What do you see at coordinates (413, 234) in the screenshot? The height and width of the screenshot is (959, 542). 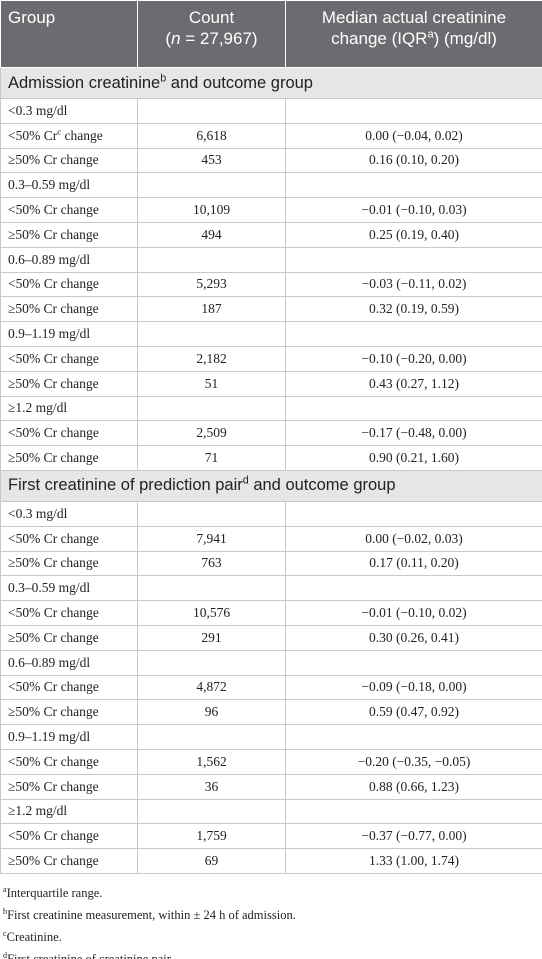 I see `median-cell: 0.25 (0.19, 0.40)` at bounding box center [413, 234].